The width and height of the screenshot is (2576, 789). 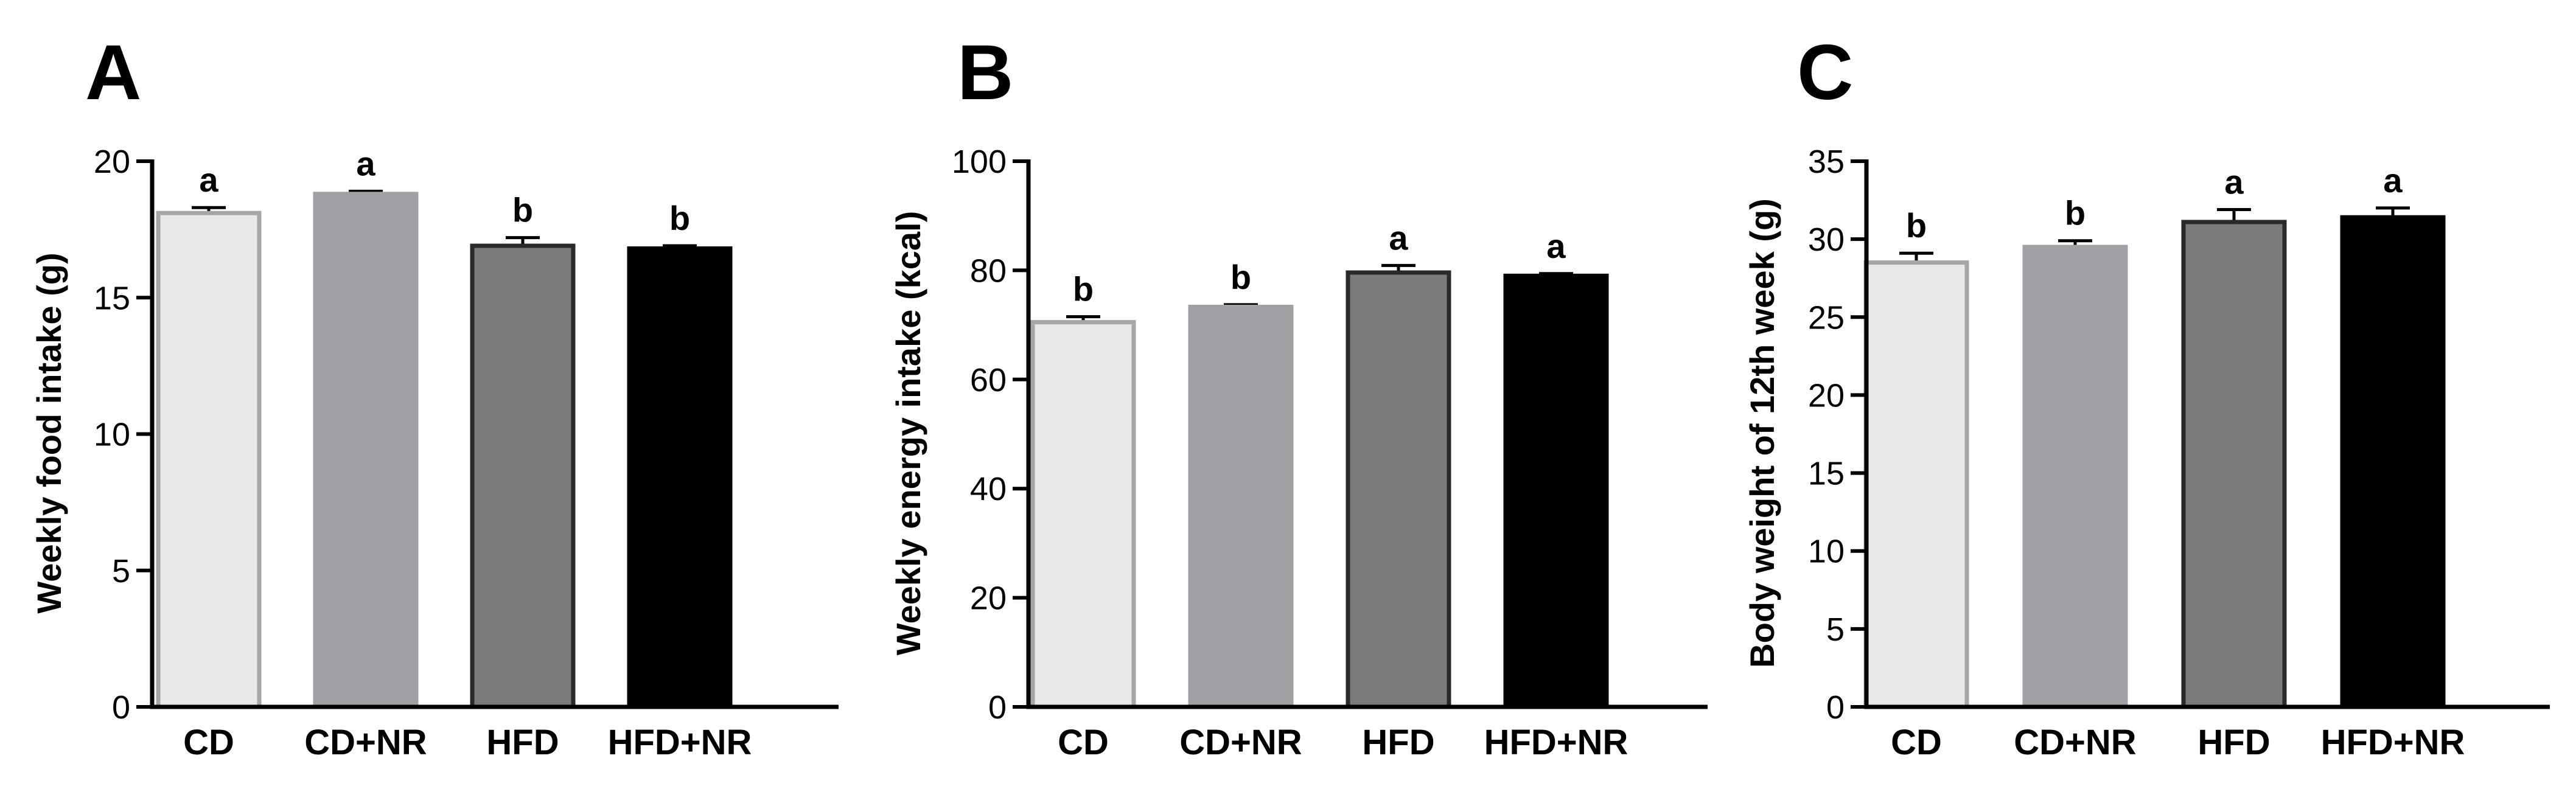 What do you see at coordinates (1826, 240) in the screenshot?
I see `y-tick-label: 30` at bounding box center [1826, 240].